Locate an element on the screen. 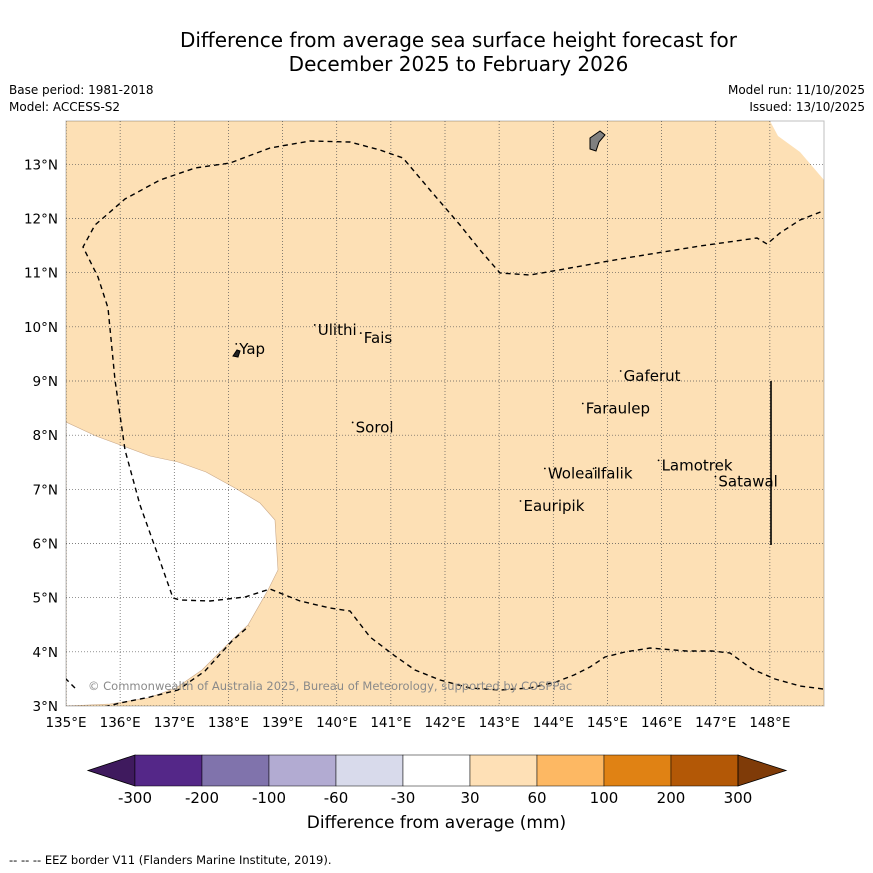 Image resolution: width=873 pixels, height=873 pixels. longitude-tick-label: 138°E is located at coordinates (228, 723).